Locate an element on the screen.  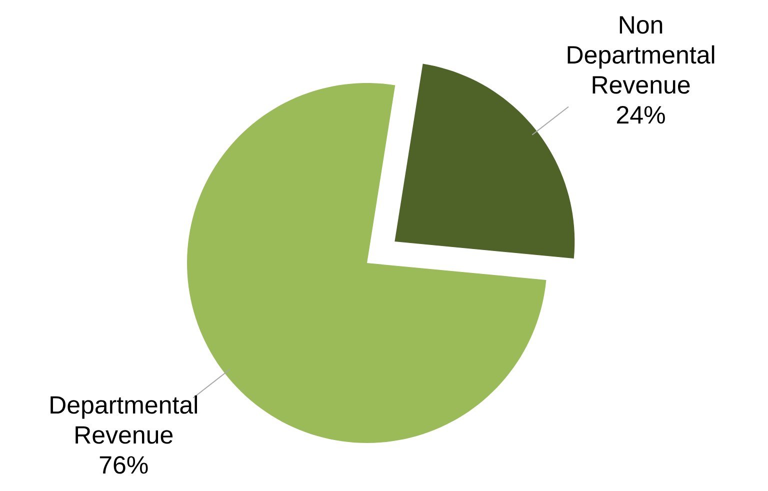
data-label: 24% is located at coordinates (641, 115).